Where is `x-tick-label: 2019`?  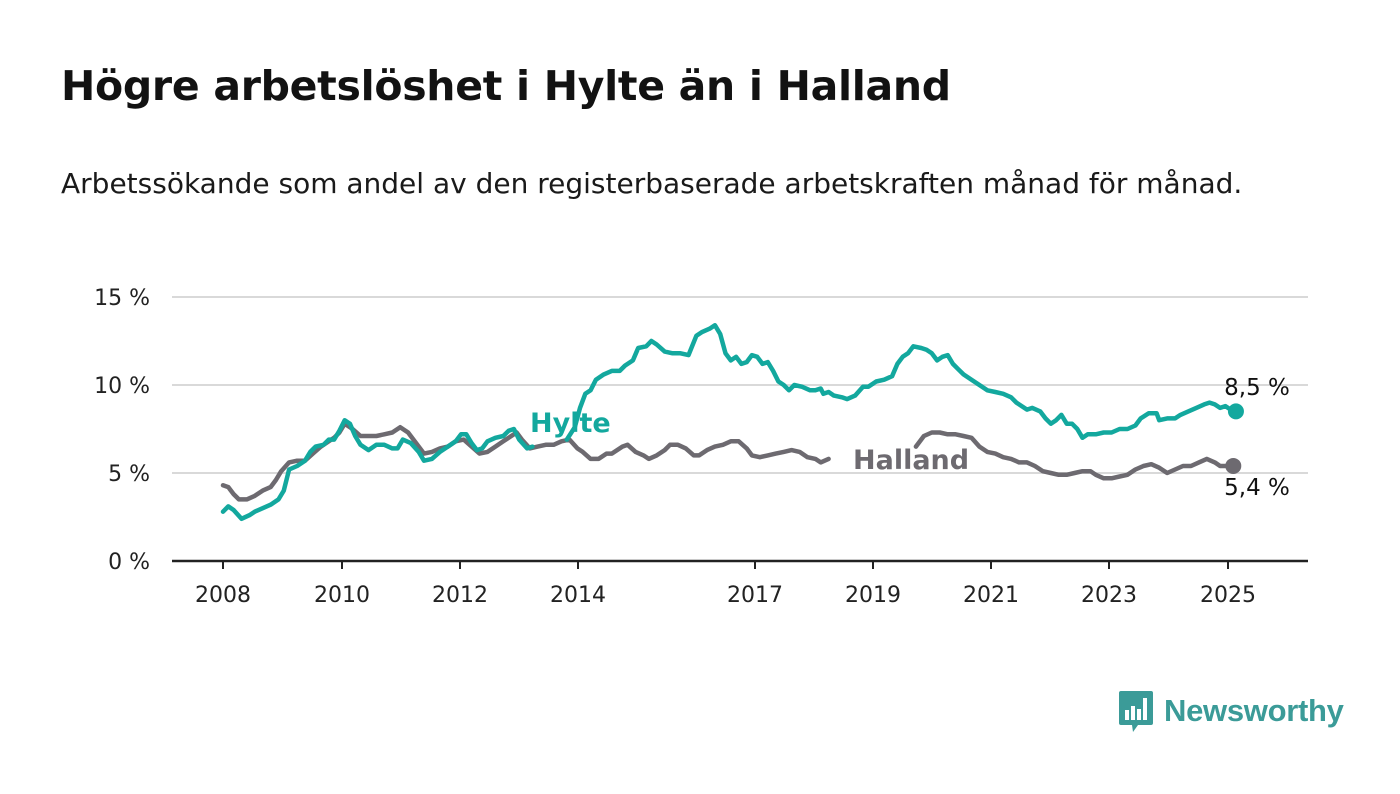 x-tick-label: 2019 is located at coordinates (873, 595).